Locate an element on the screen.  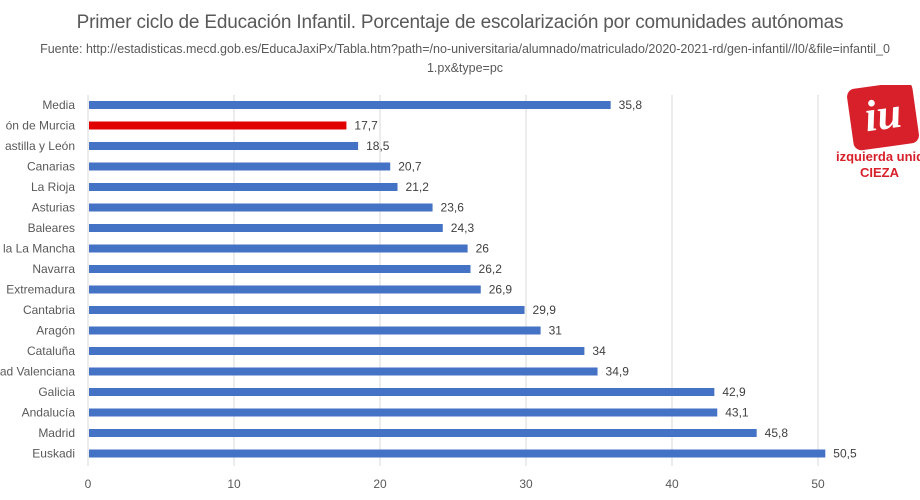
data-label: 45,8 is located at coordinates (777, 433).